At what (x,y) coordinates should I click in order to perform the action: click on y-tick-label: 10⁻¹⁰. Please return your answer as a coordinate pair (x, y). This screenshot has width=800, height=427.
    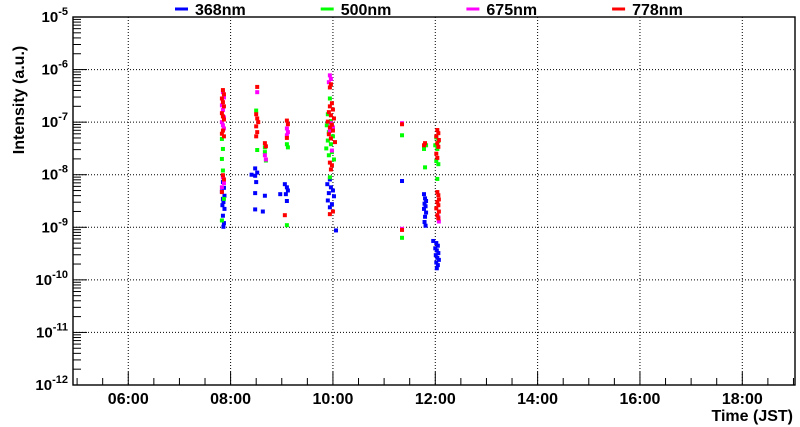
    Looking at the image, I should click on (51, 279).